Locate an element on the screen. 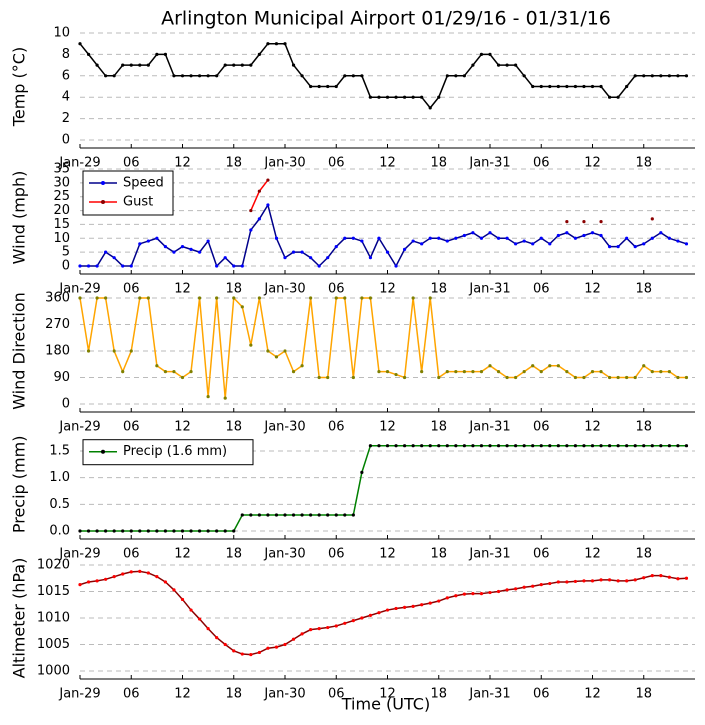  y-tick-label: 10 is located at coordinates (61, 238).